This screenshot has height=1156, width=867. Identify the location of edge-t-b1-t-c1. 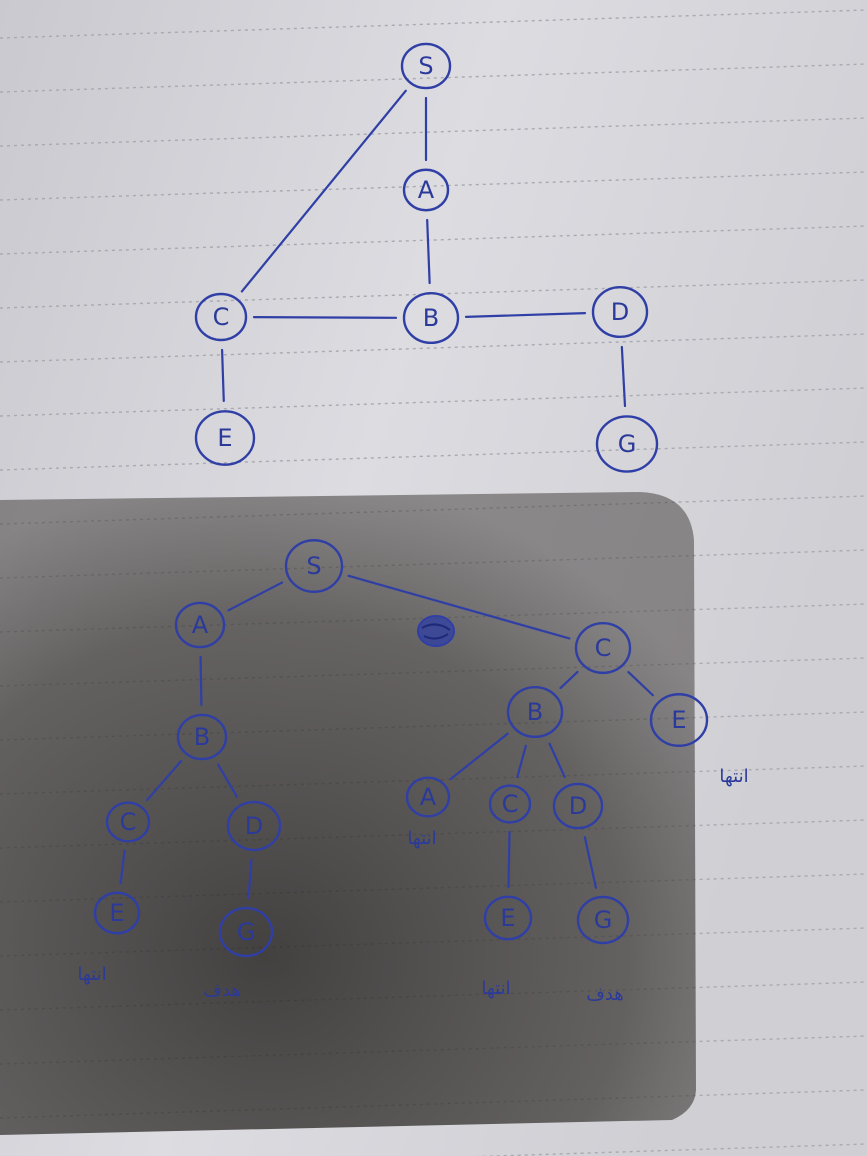
(164, 781).